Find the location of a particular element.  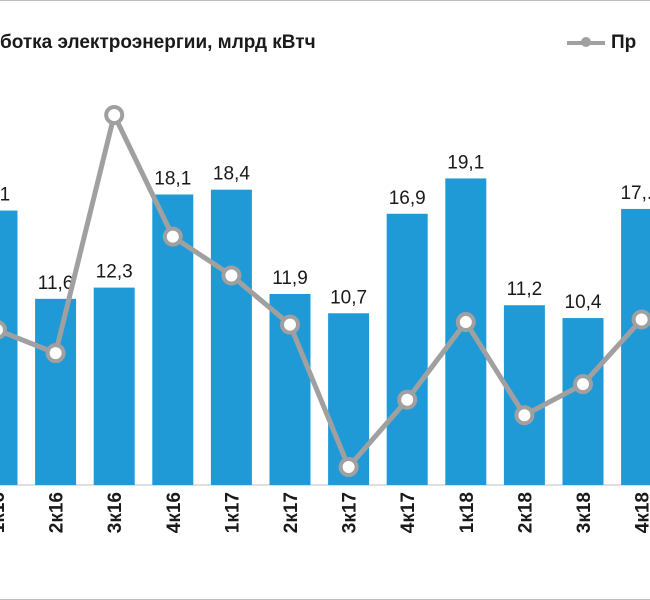

bar-value-label: 11,9 is located at coordinates (290, 278).